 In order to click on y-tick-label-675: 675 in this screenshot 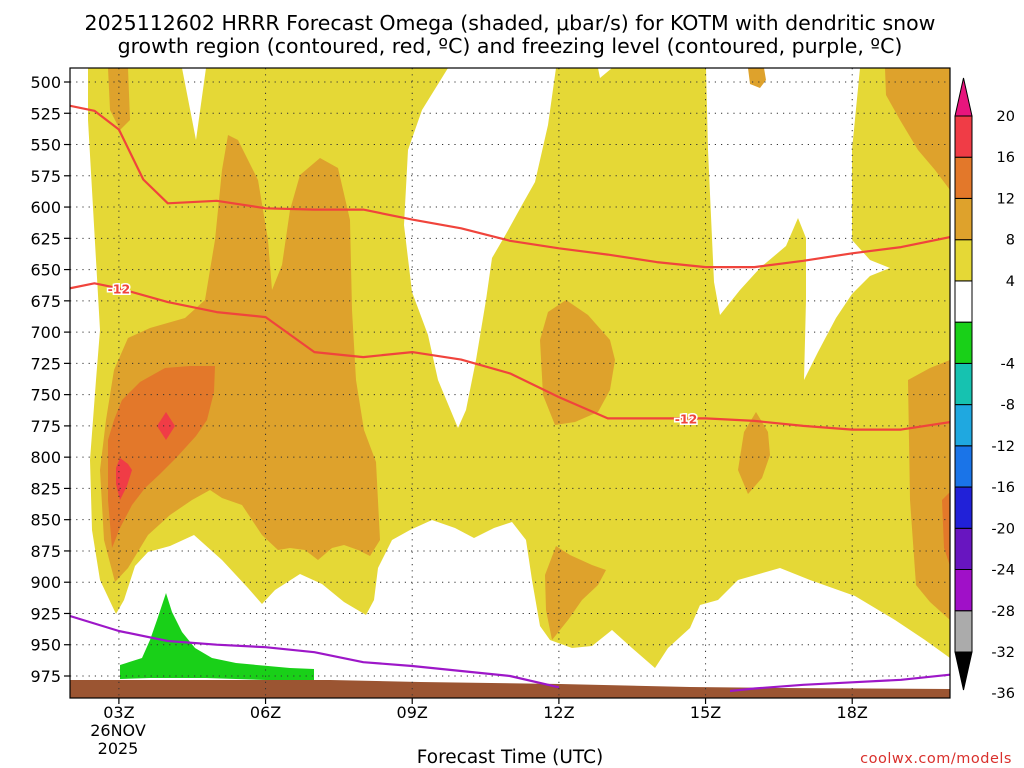, I will do `click(45, 301)`.